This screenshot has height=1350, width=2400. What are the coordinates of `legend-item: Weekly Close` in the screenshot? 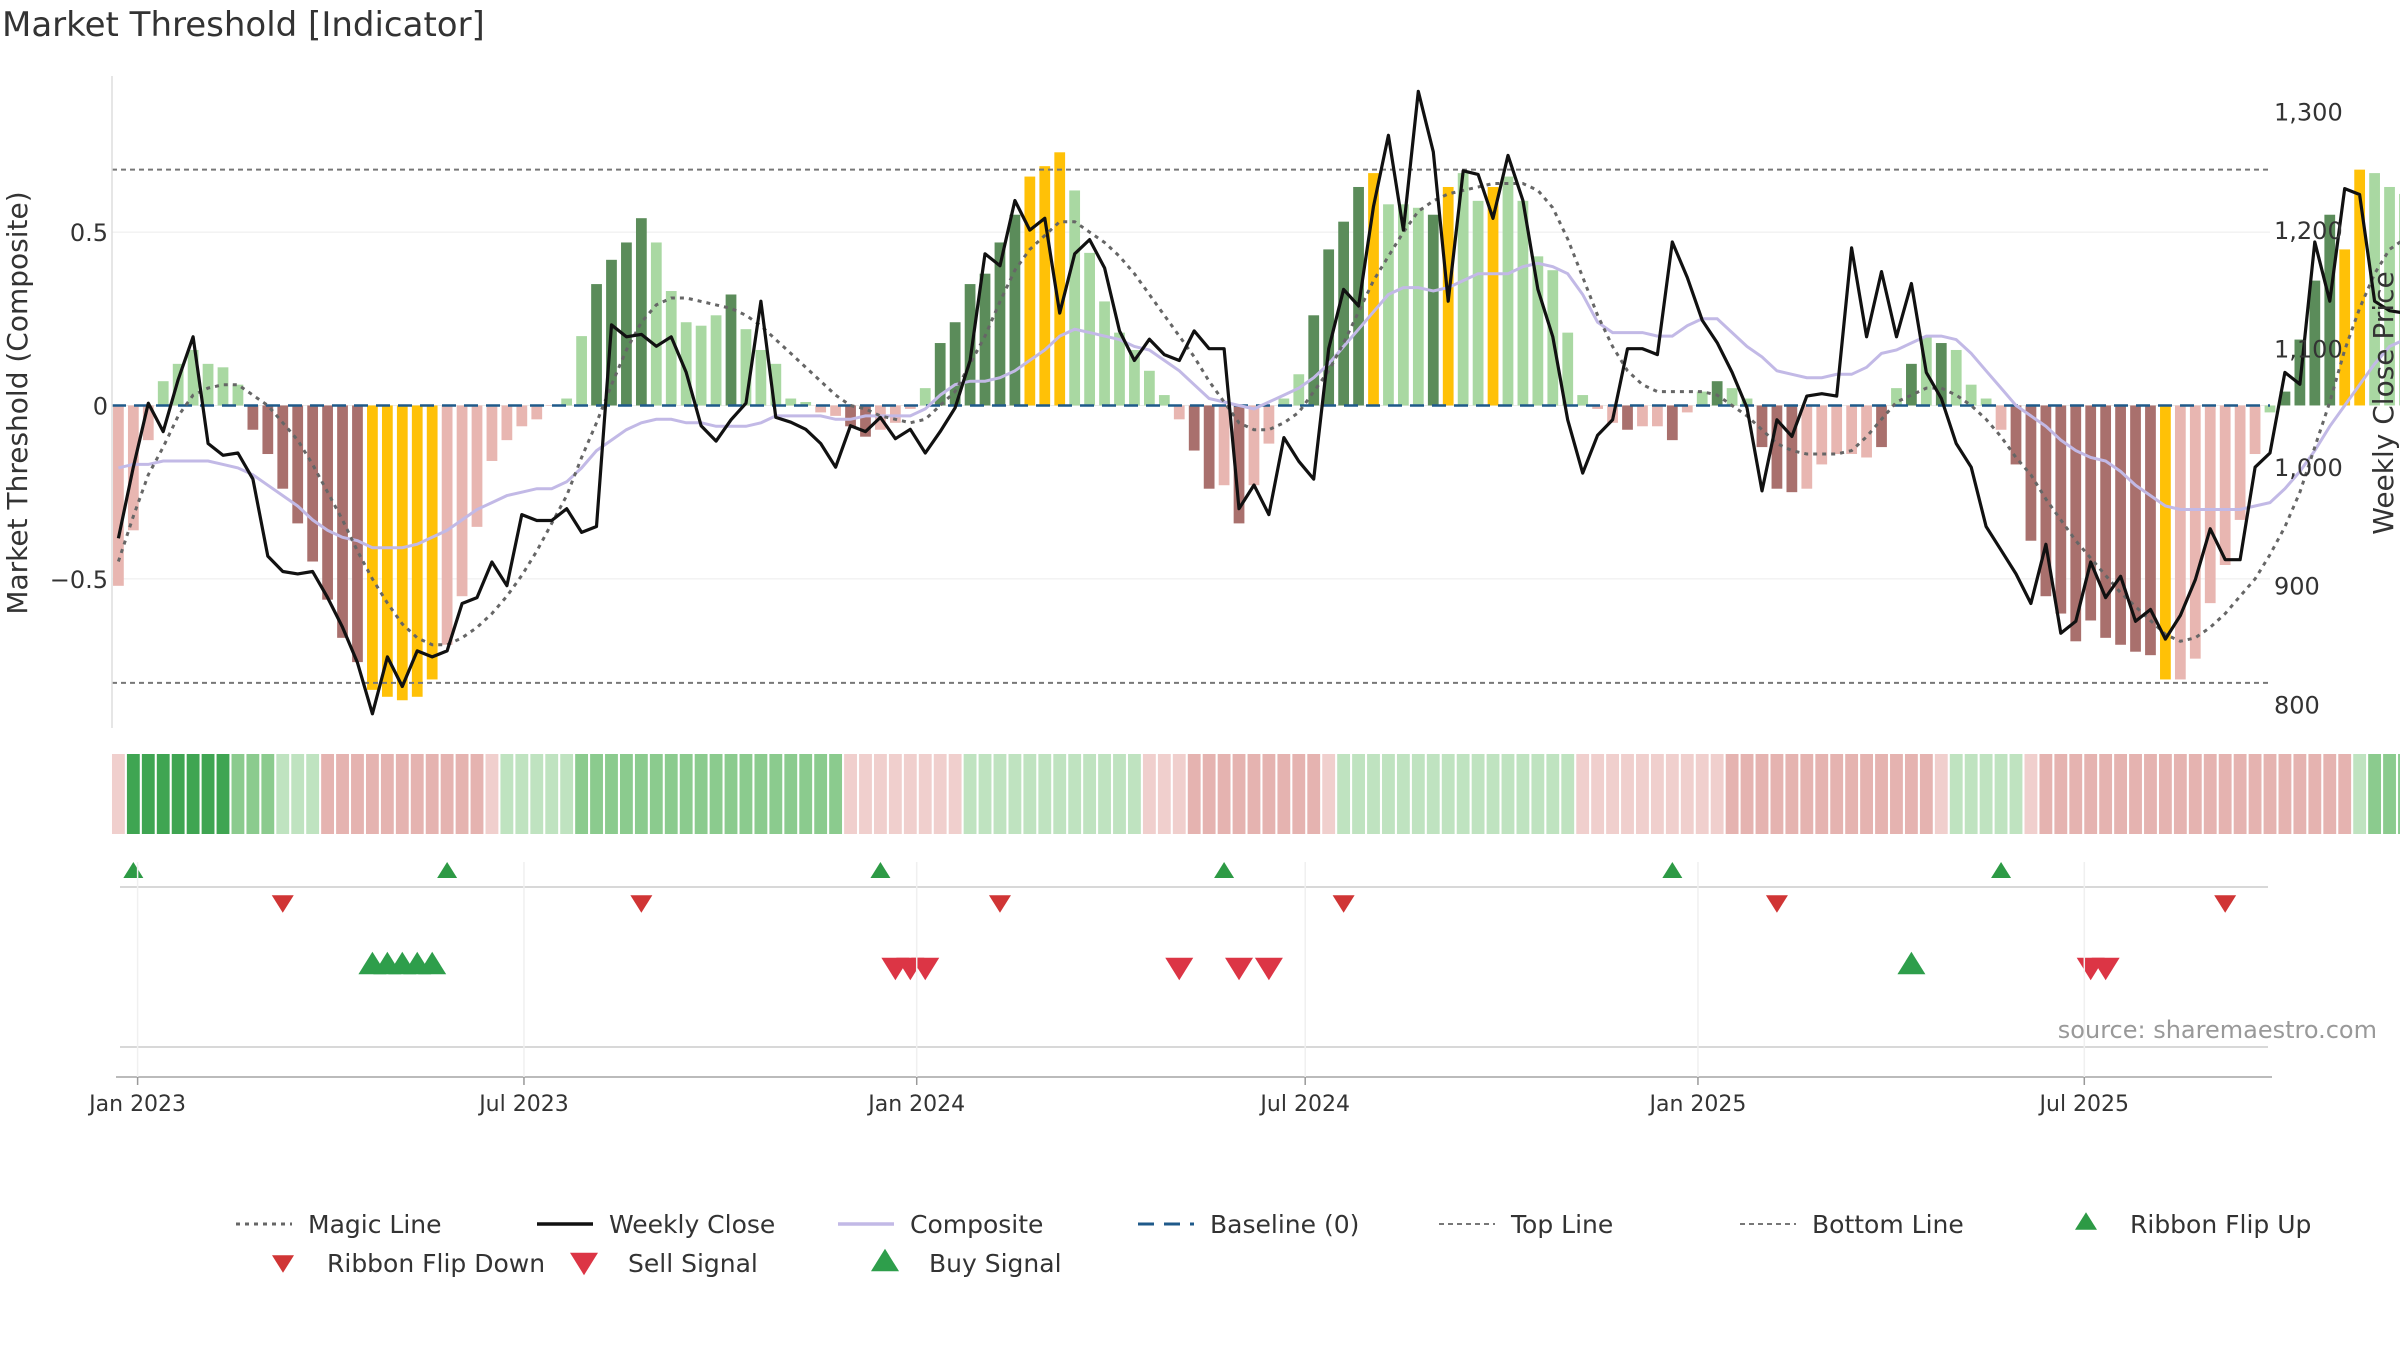 It's located at (656, 1224).